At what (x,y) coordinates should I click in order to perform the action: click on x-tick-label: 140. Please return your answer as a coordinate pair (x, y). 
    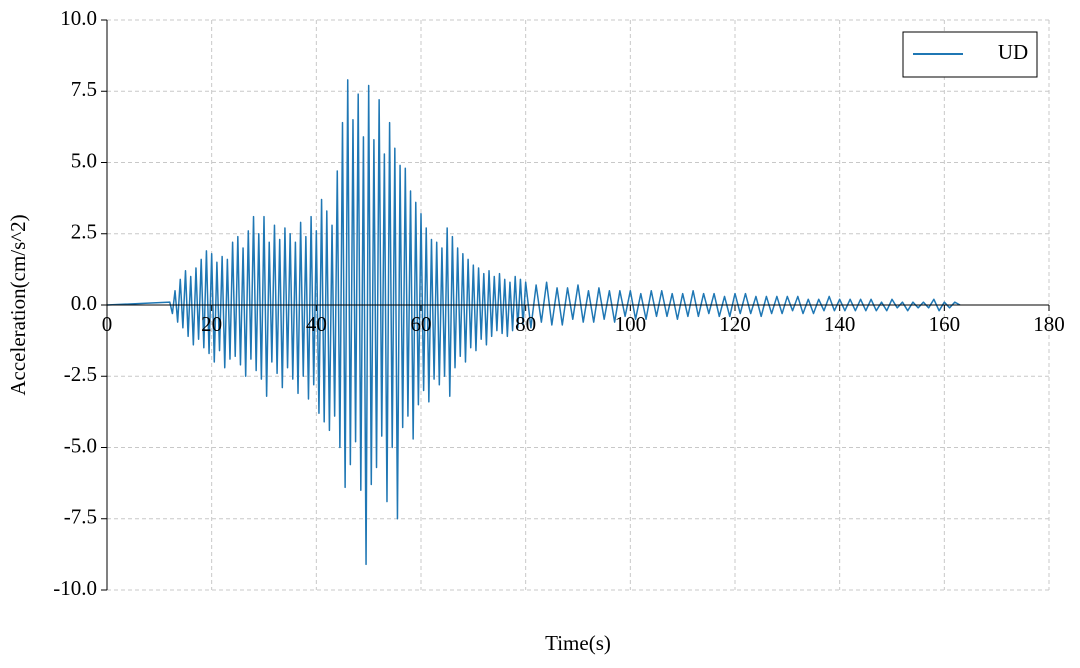
    Looking at the image, I should click on (840, 324).